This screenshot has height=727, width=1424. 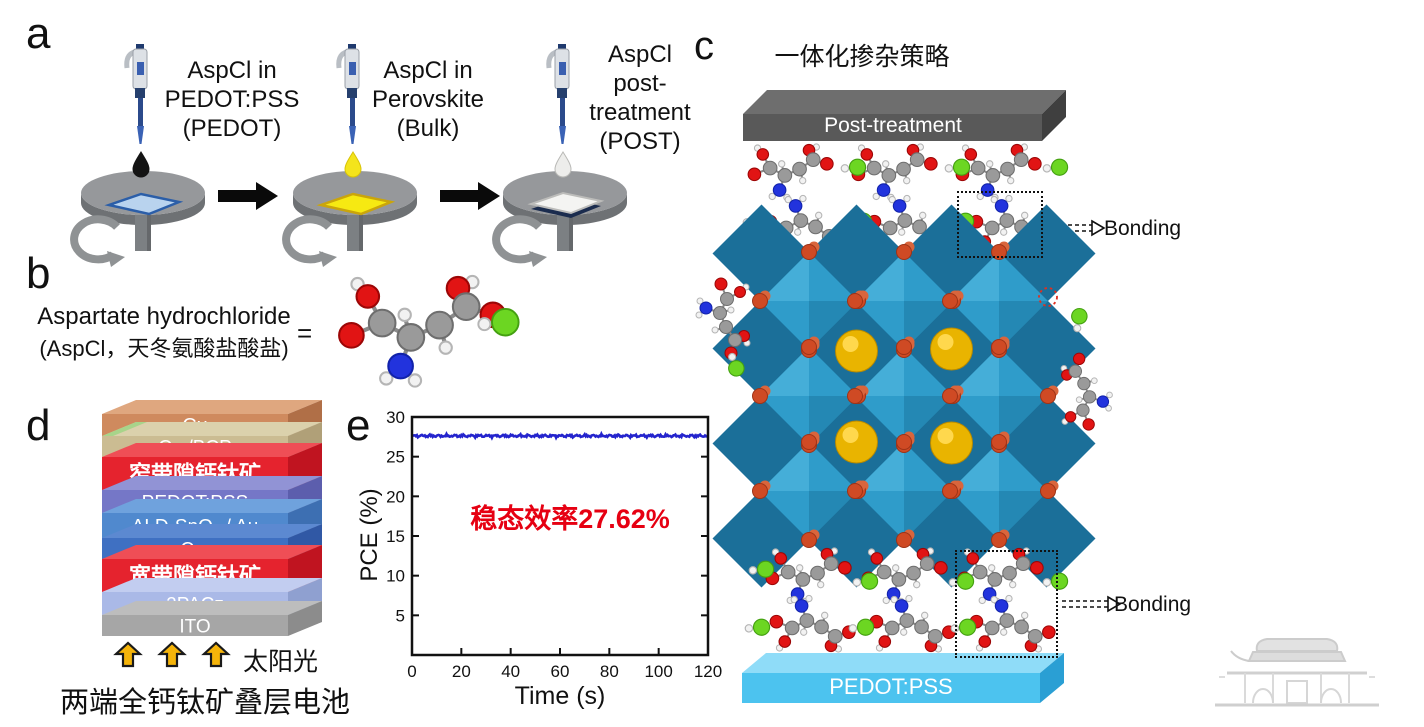 What do you see at coordinates (560, 696) in the screenshot?
I see `chart-xlabel: Time (s)` at bounding box center [560, 696].